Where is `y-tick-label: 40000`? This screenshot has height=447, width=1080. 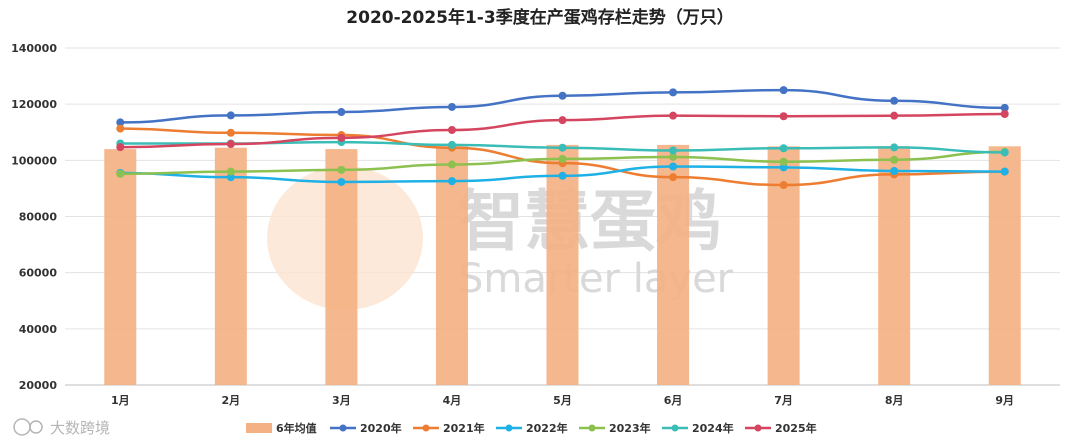 y-tick-label: 40000 is located at coordinates (38, 329).